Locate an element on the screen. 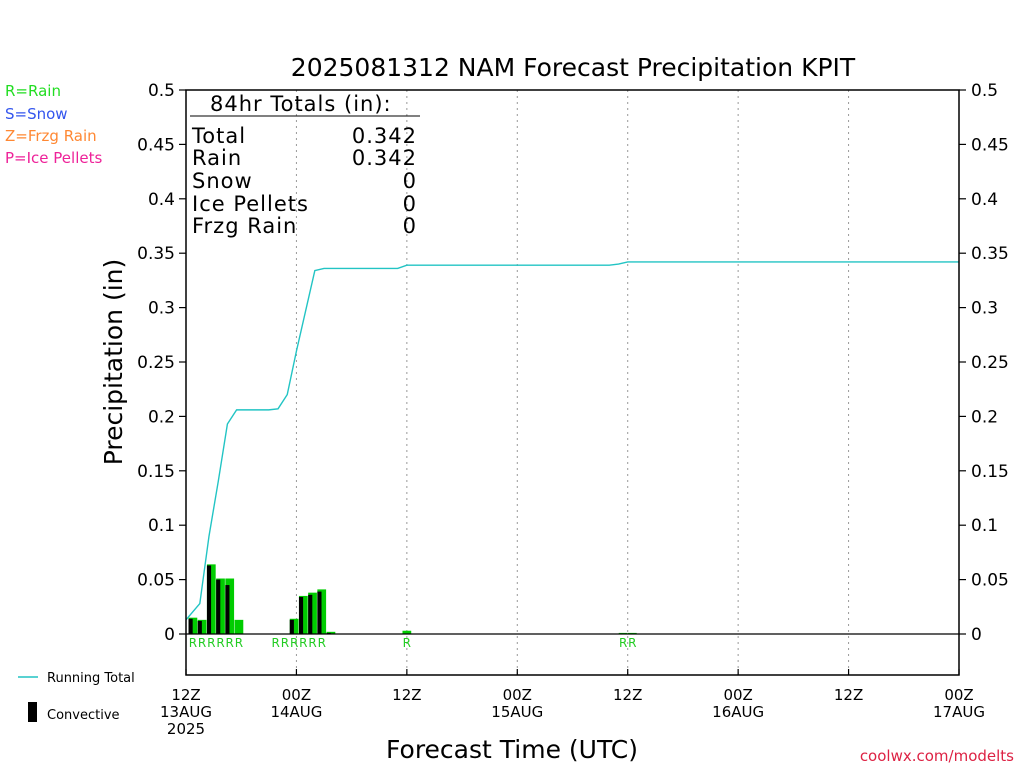 This screenshot has height=773, width=1024. x-tick-label: 13AUG is located at coordinates (186, 712).